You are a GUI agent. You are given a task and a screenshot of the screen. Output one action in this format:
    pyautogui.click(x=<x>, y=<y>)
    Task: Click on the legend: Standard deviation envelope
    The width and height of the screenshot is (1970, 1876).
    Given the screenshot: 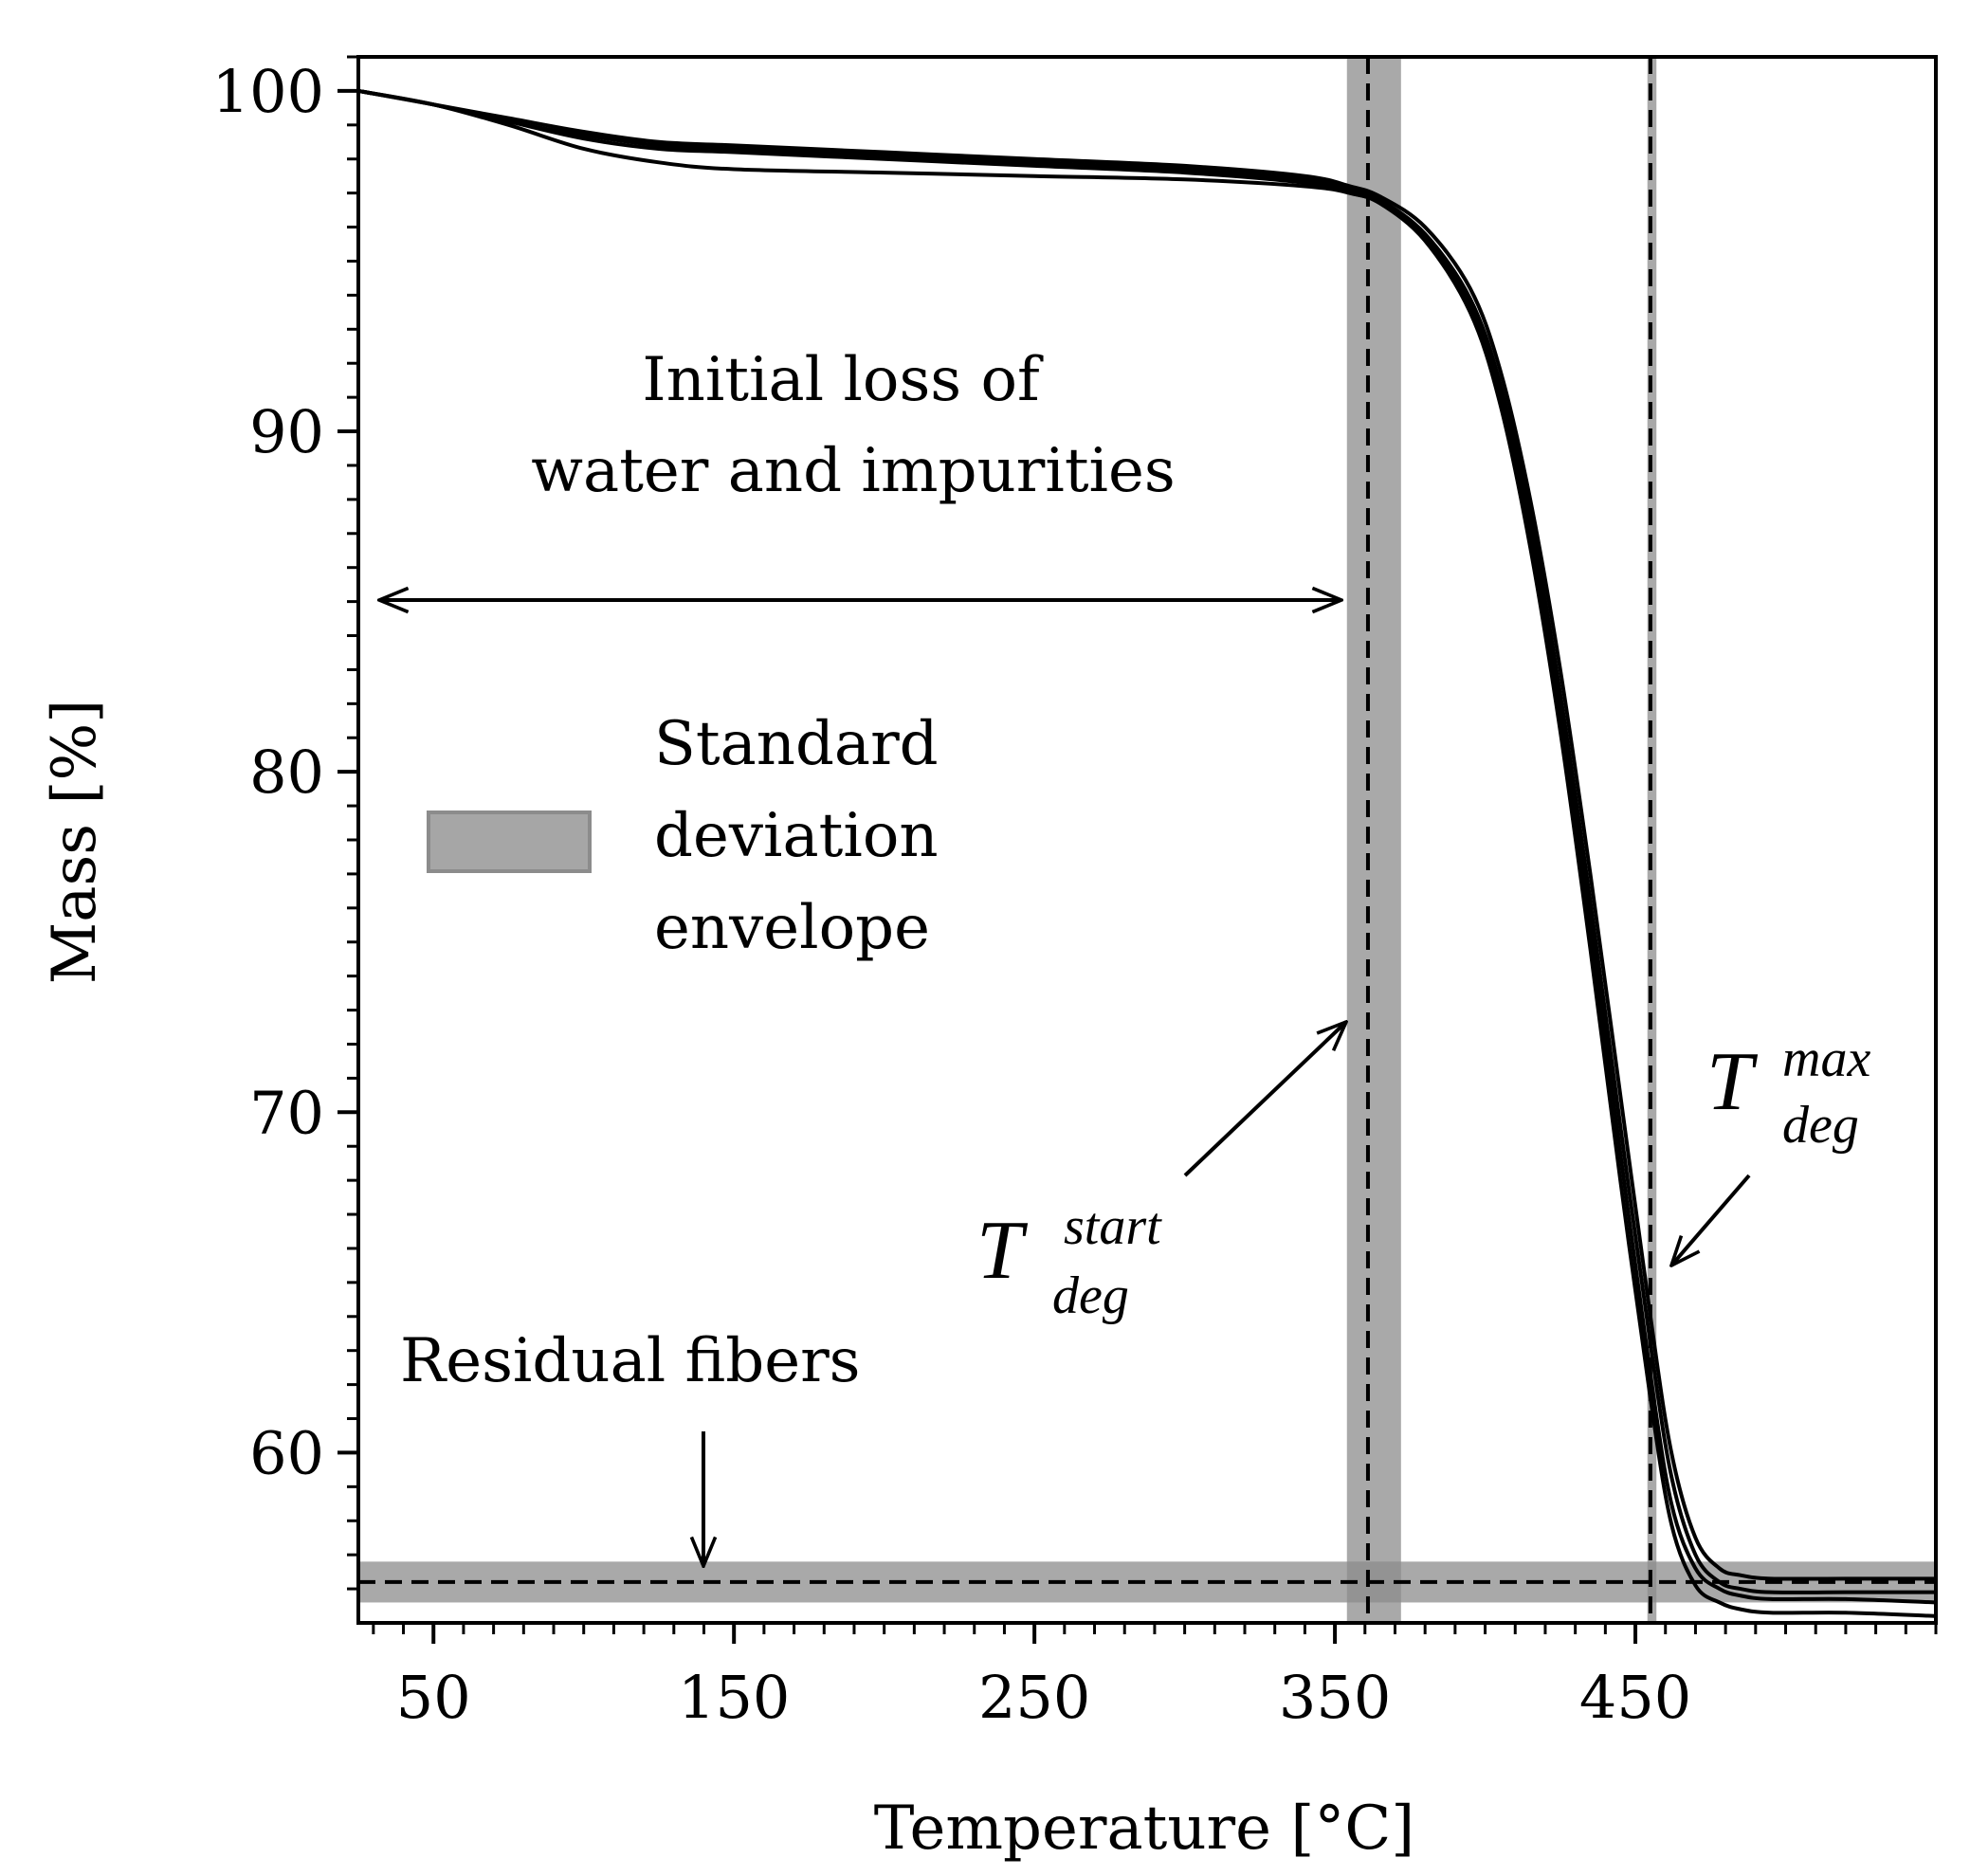 What is the action you would take?
    pyautogui.click(x=683, y=836)
    